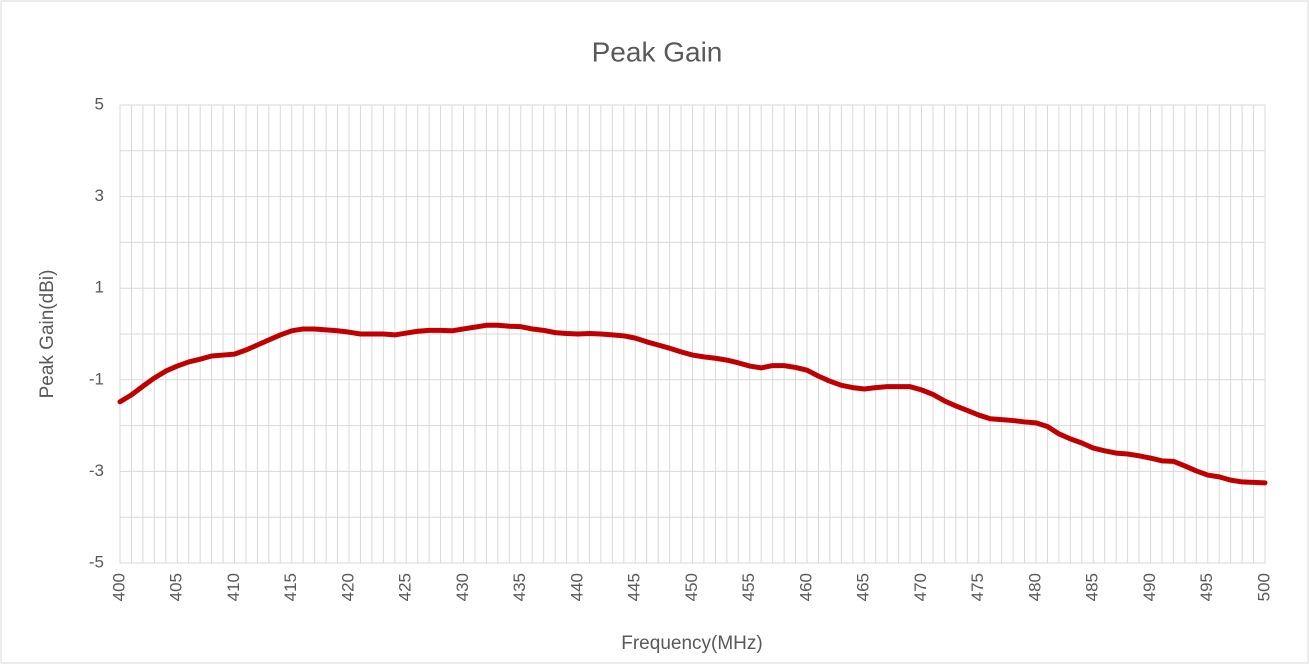  Describe the element at coordinates (1263, 587) in the screenshot. I see `x-tick-label: 500` at that location.